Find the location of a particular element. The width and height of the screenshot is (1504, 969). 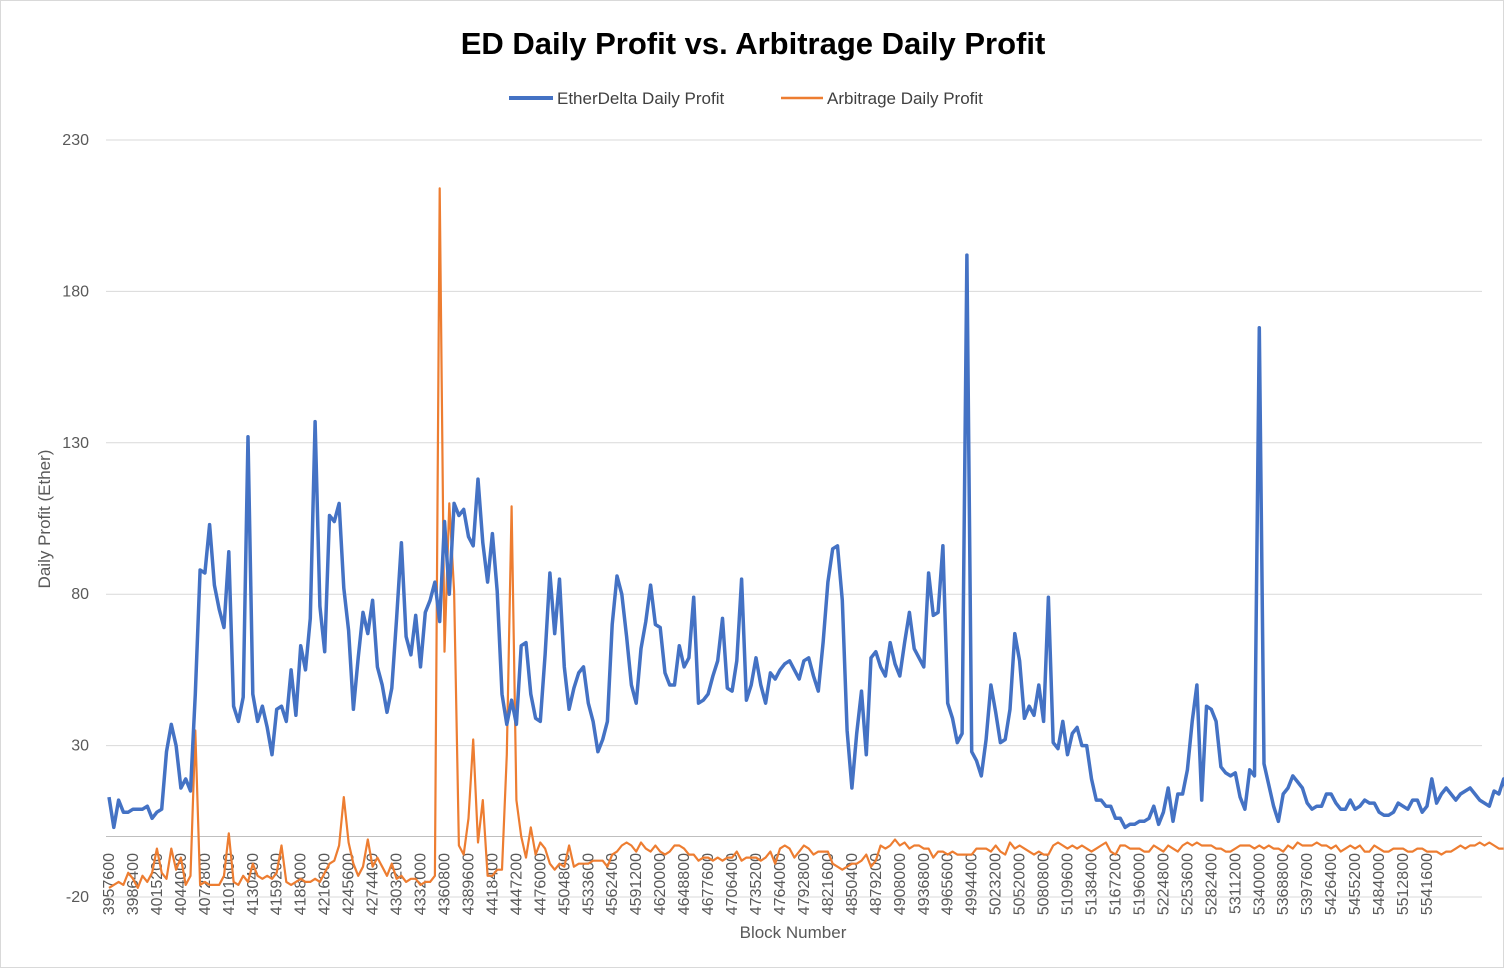

legend-label-etherdelta: EtherDelta Daily Profit is located at coordinates (641, 98).